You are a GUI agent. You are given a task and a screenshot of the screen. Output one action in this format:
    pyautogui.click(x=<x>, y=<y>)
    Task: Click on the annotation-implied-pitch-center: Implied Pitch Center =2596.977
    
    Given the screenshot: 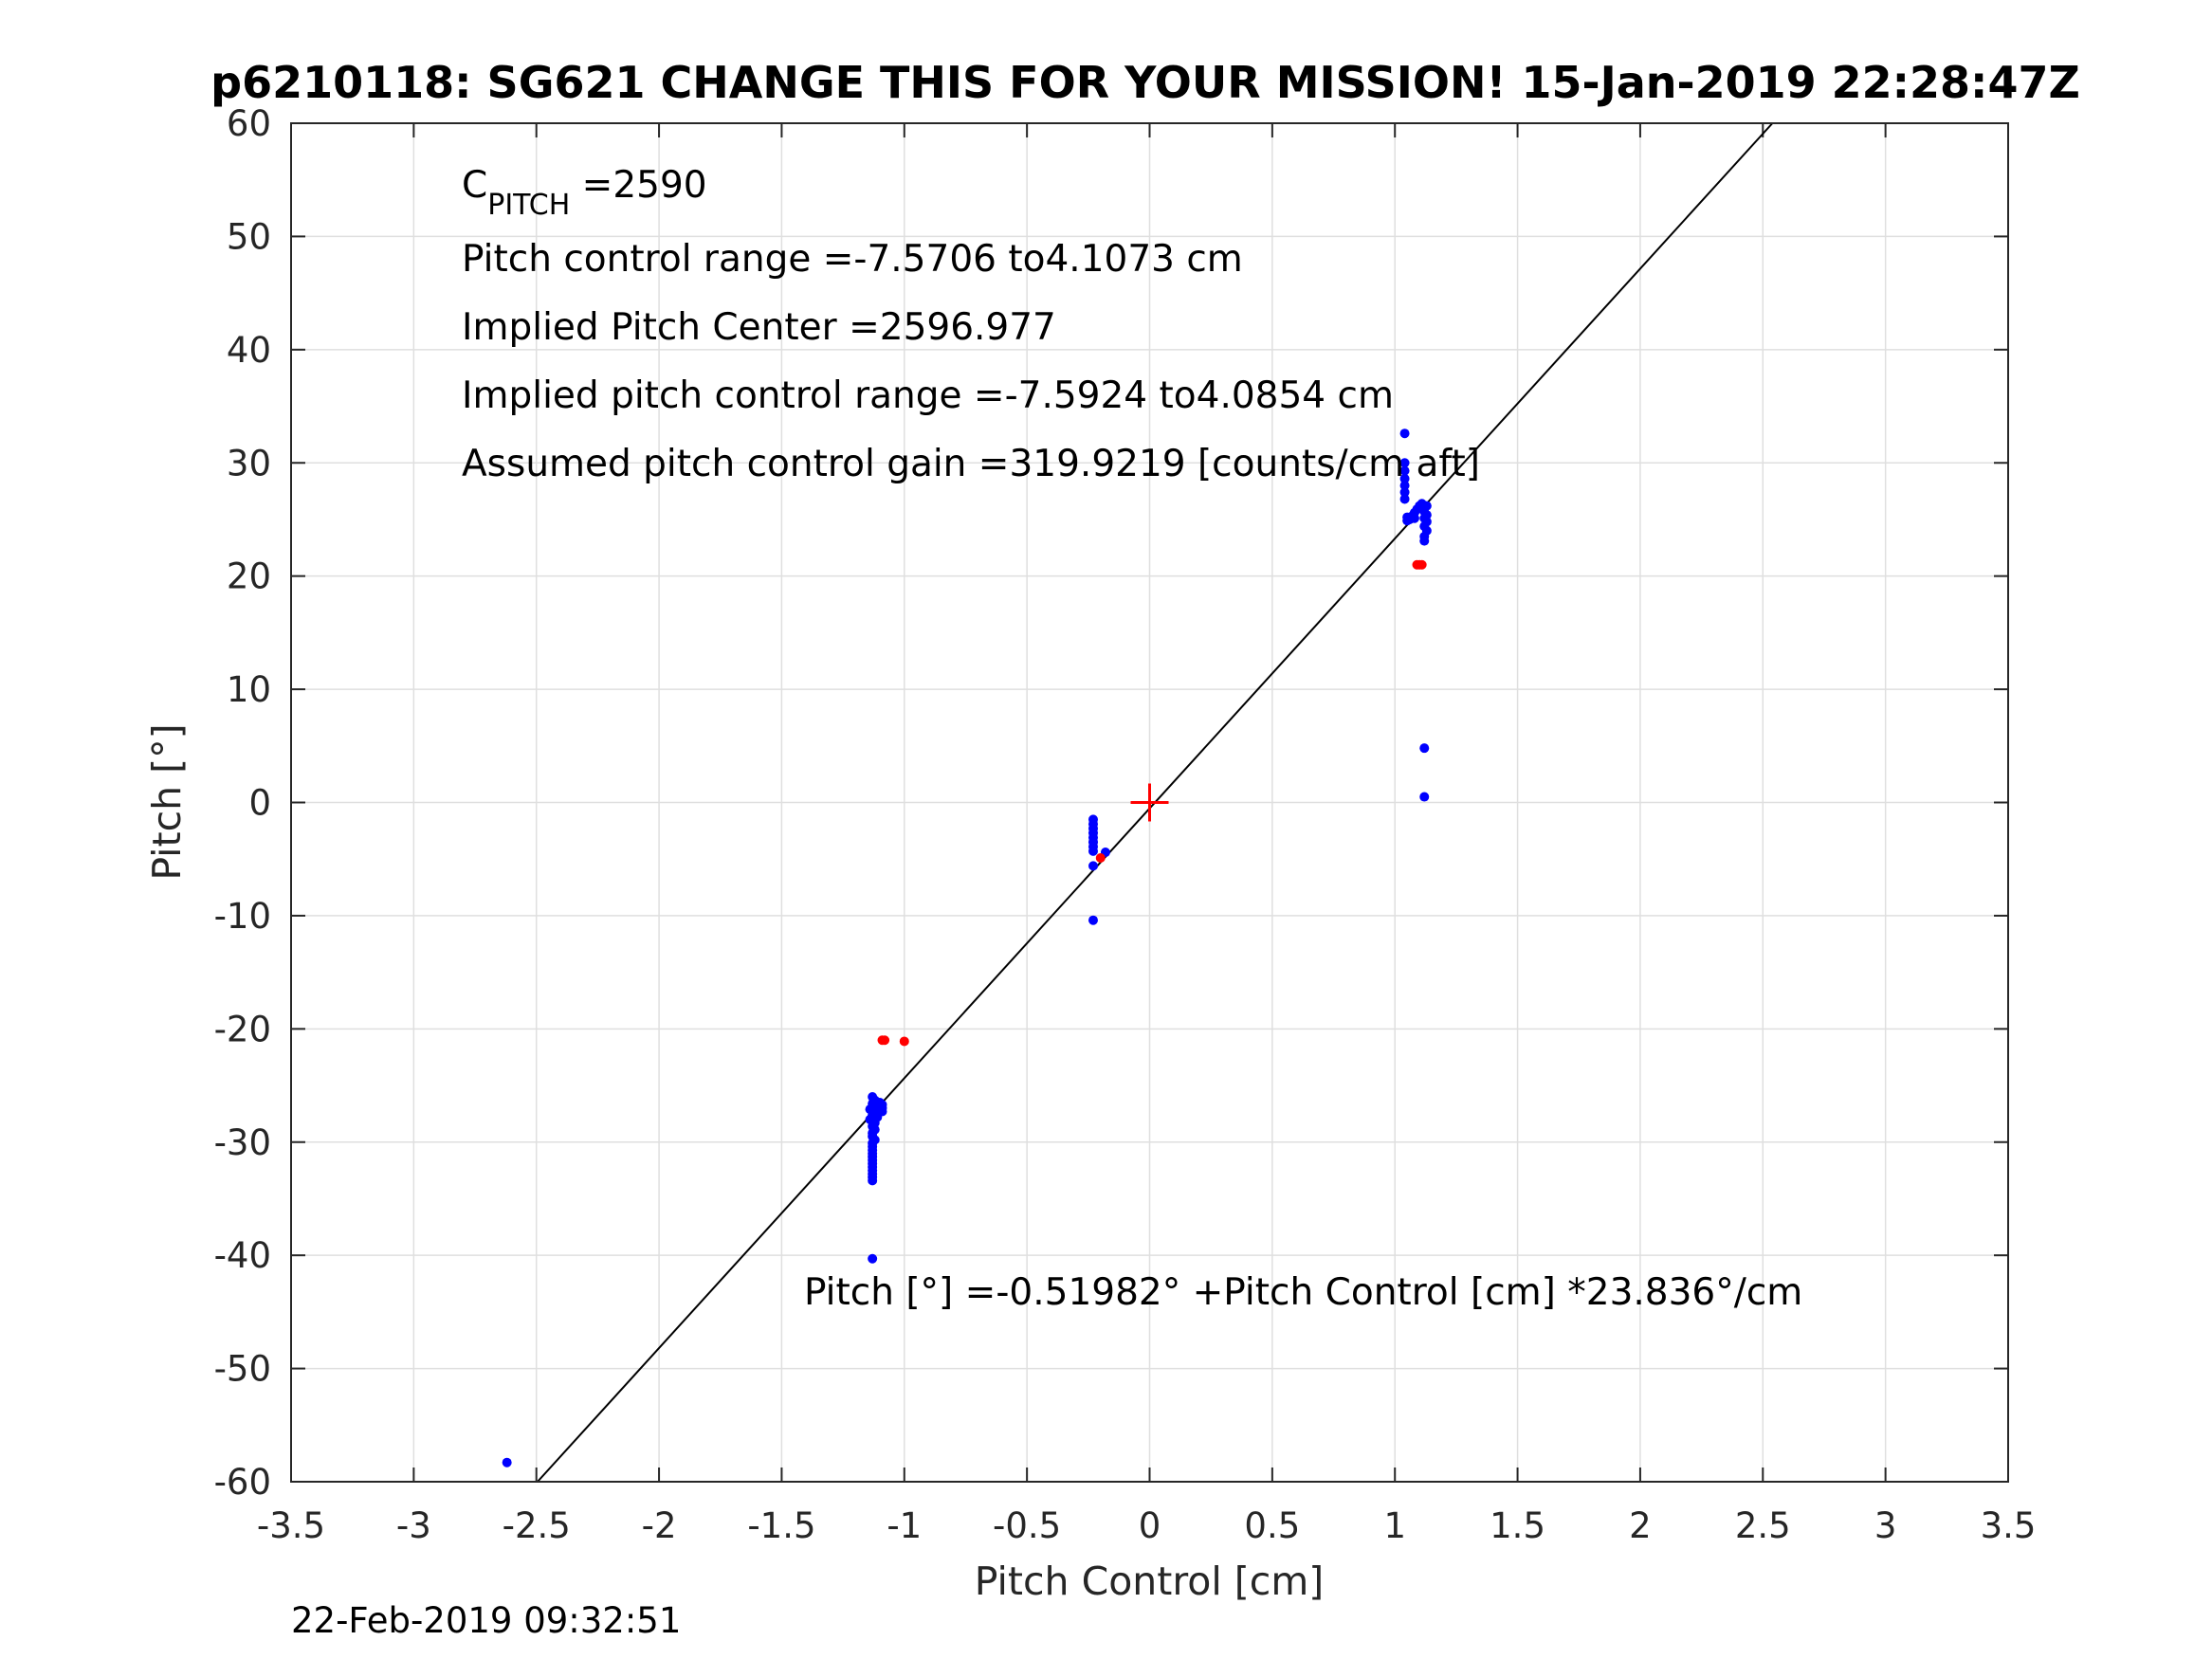 What is the action you would take?
    pyautogui.click(x=759, y=327)
    